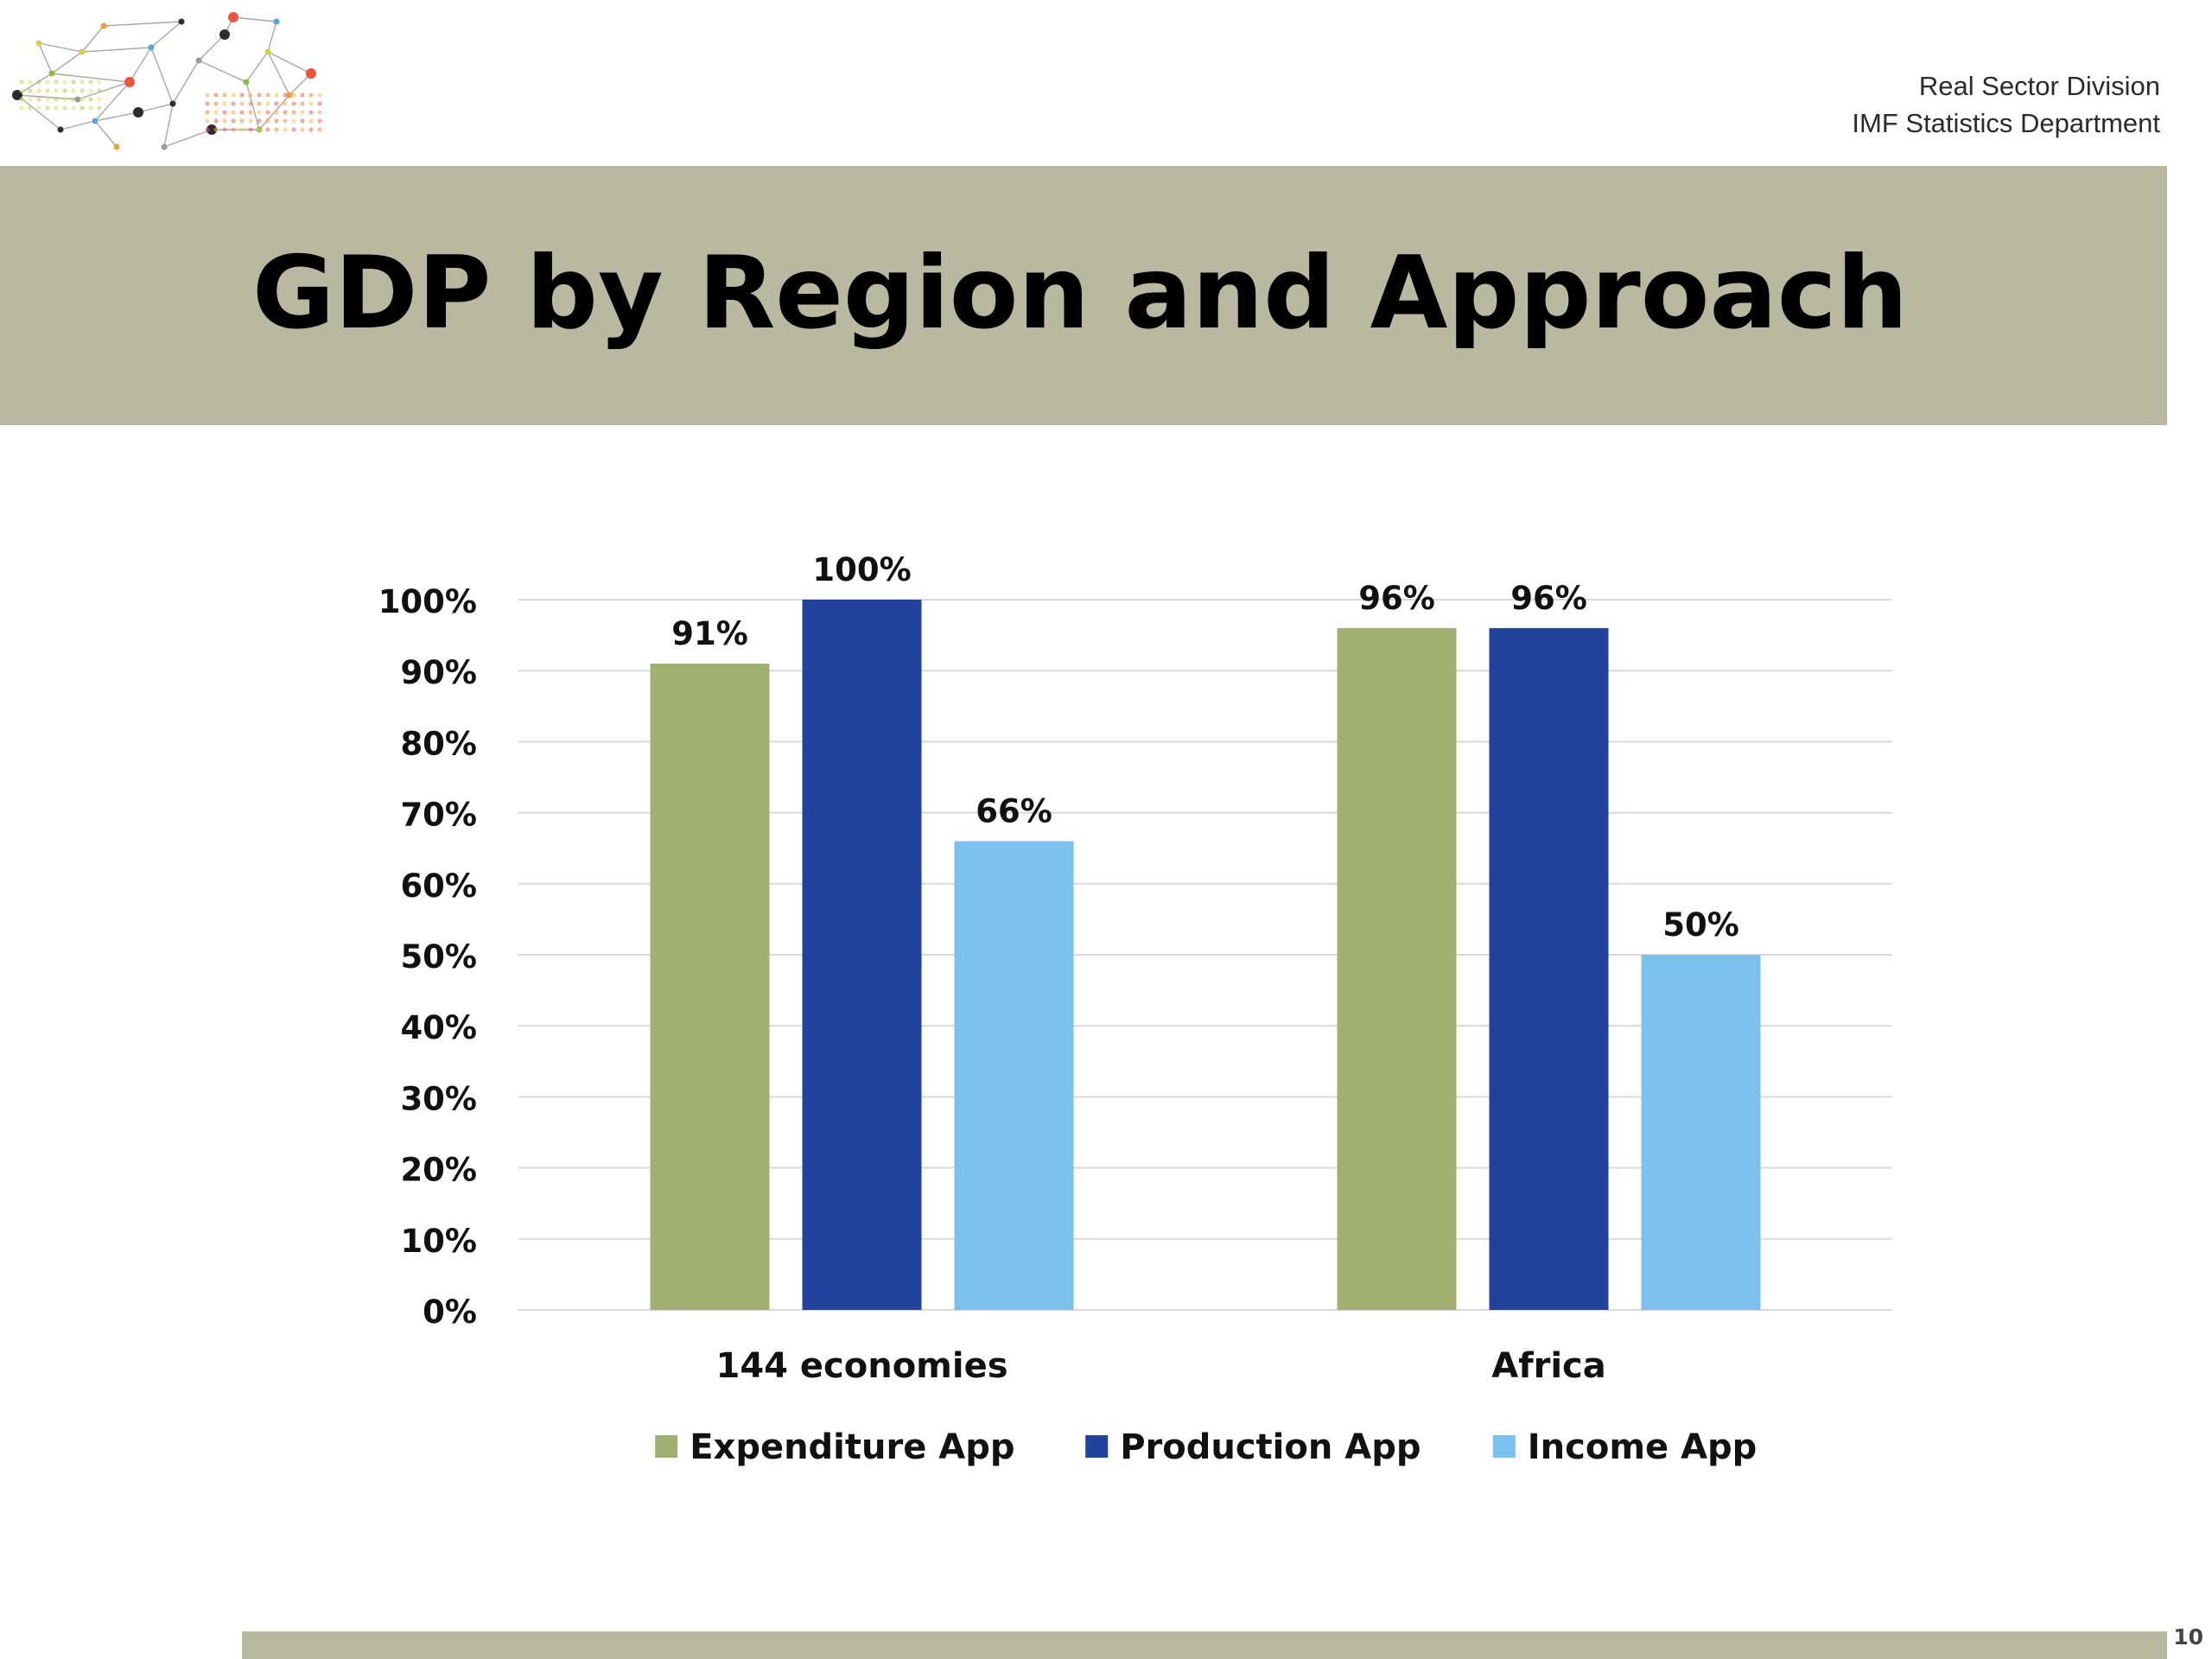 This screenshot has width=2212, height=1659. What do you see at coordinates (438, 672) in the screenshot?
I see `y-tick-label: 90%` at bounding box center [438, 672].